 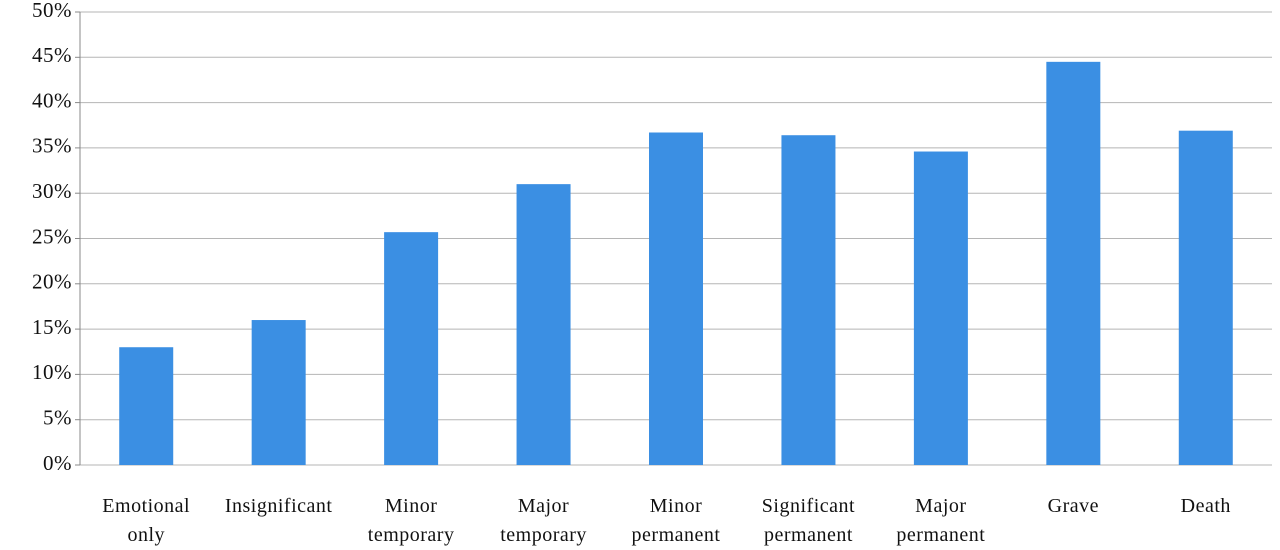 What do you see at coordinates (52, 55) in the screenshot?
I see `y-tick-label: 45%` at bounding box center [52, 55].